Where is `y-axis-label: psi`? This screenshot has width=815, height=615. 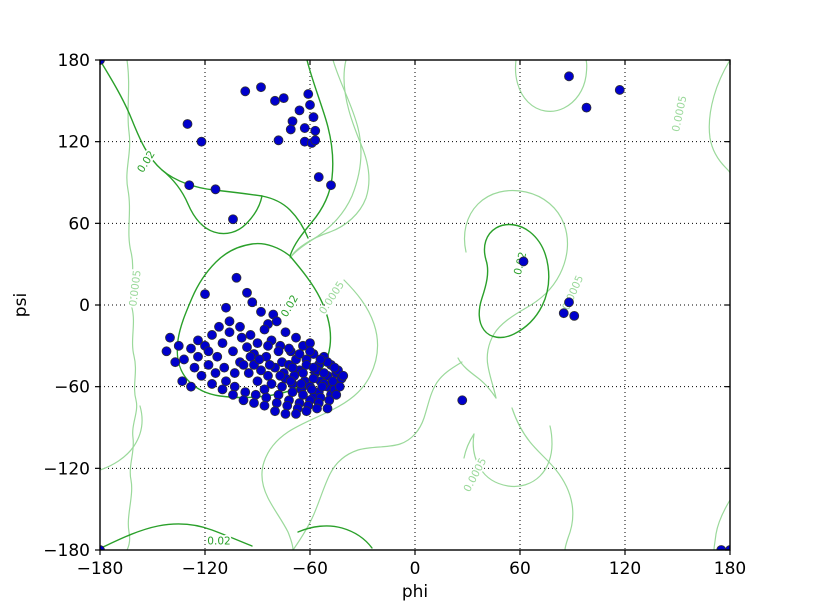
y-axis-label: psi is located at coordinates (21, 305).